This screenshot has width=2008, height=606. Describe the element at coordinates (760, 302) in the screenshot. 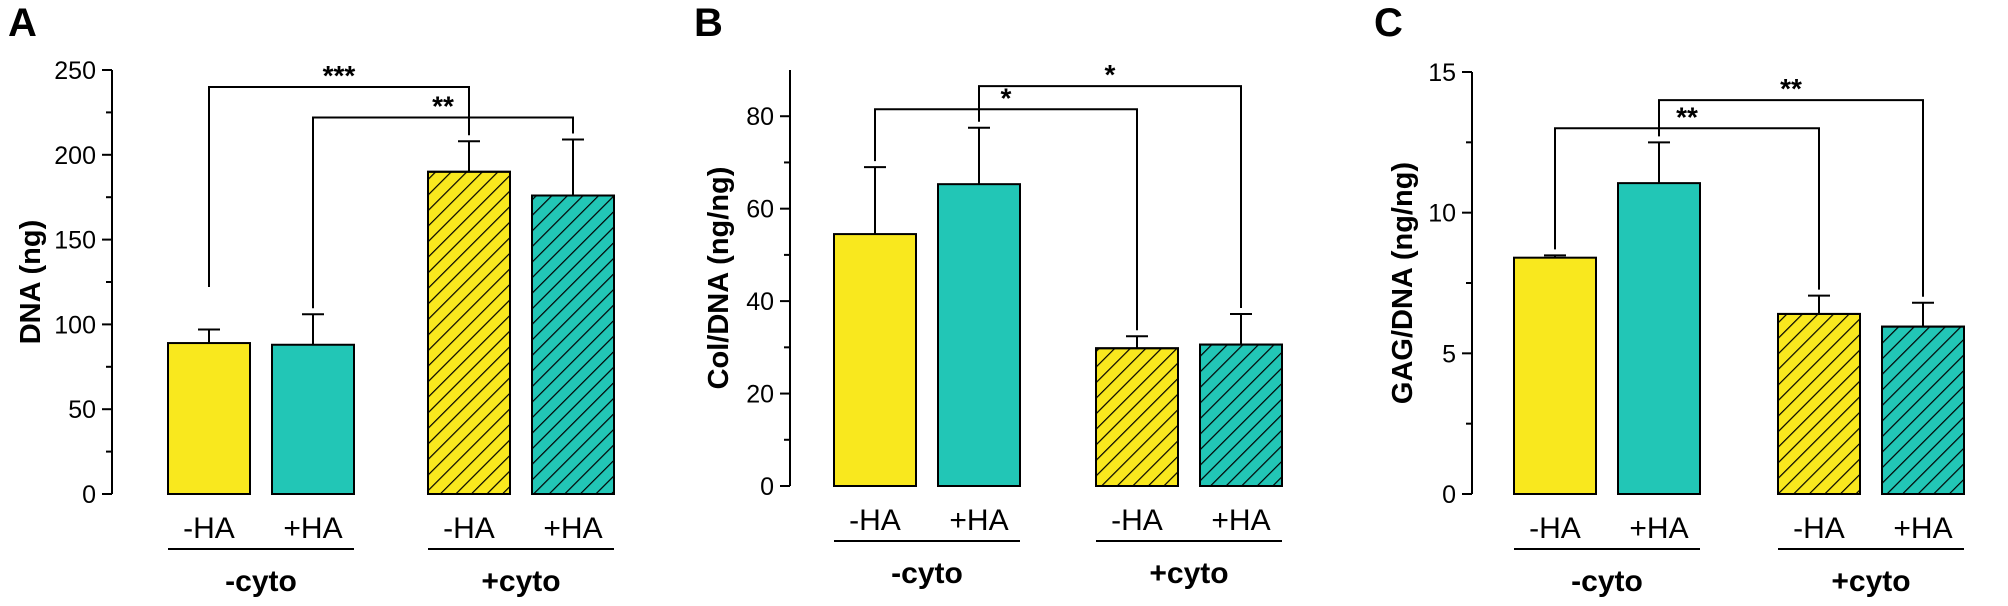

I see `y-tick-label: 40` at that location.